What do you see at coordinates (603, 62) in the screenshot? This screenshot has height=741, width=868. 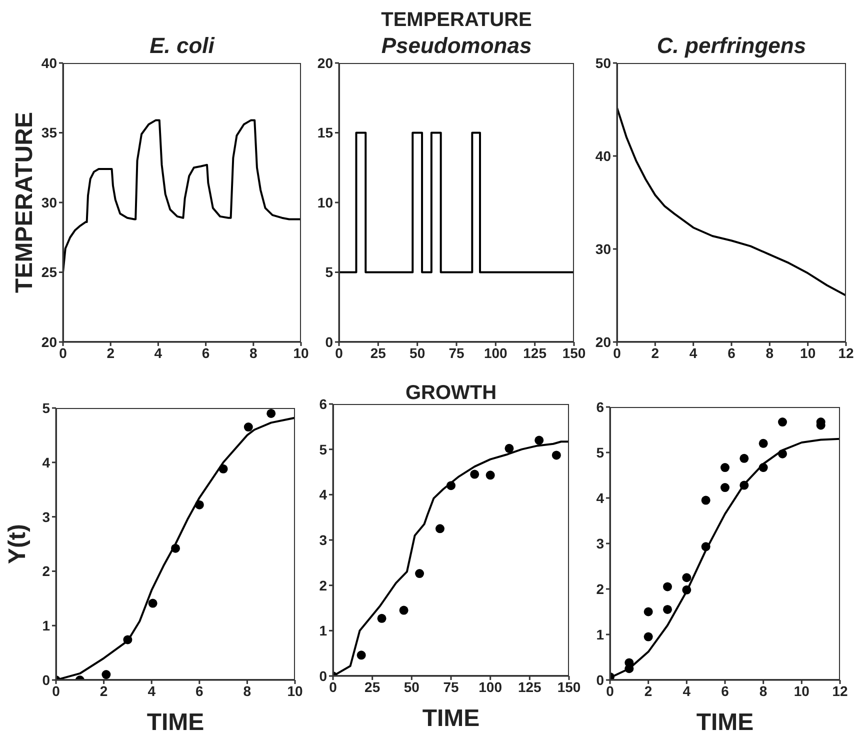 I see `y-tick-label: 50` at bounding box center [603, 62].